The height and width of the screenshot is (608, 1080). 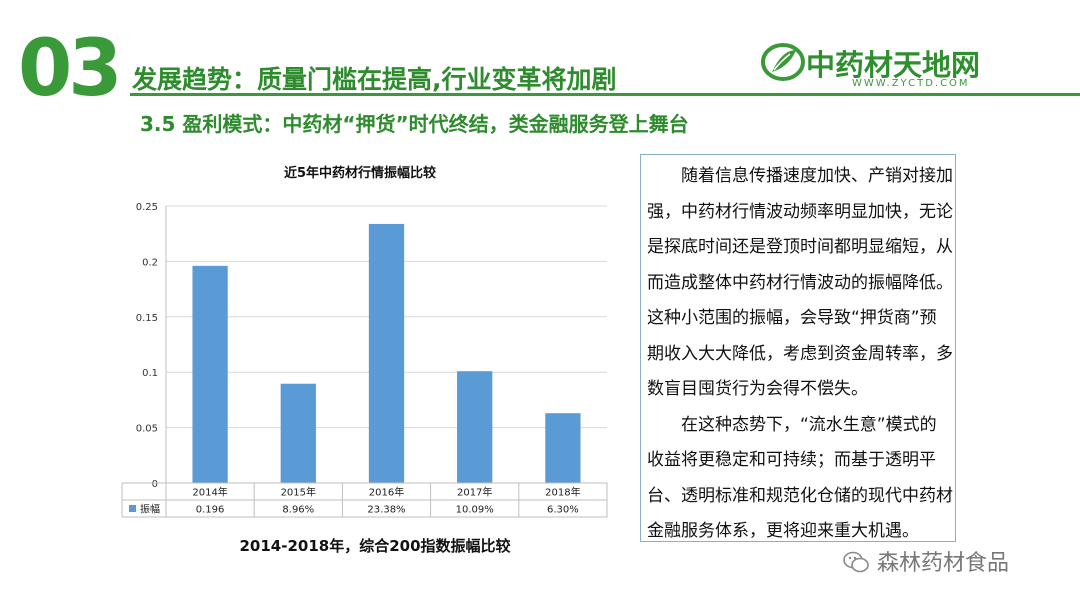 What do you see at coordinates (386, 510) in the screenshot?
I see `data-label: 23.38%` at bounding box center [386, 510].